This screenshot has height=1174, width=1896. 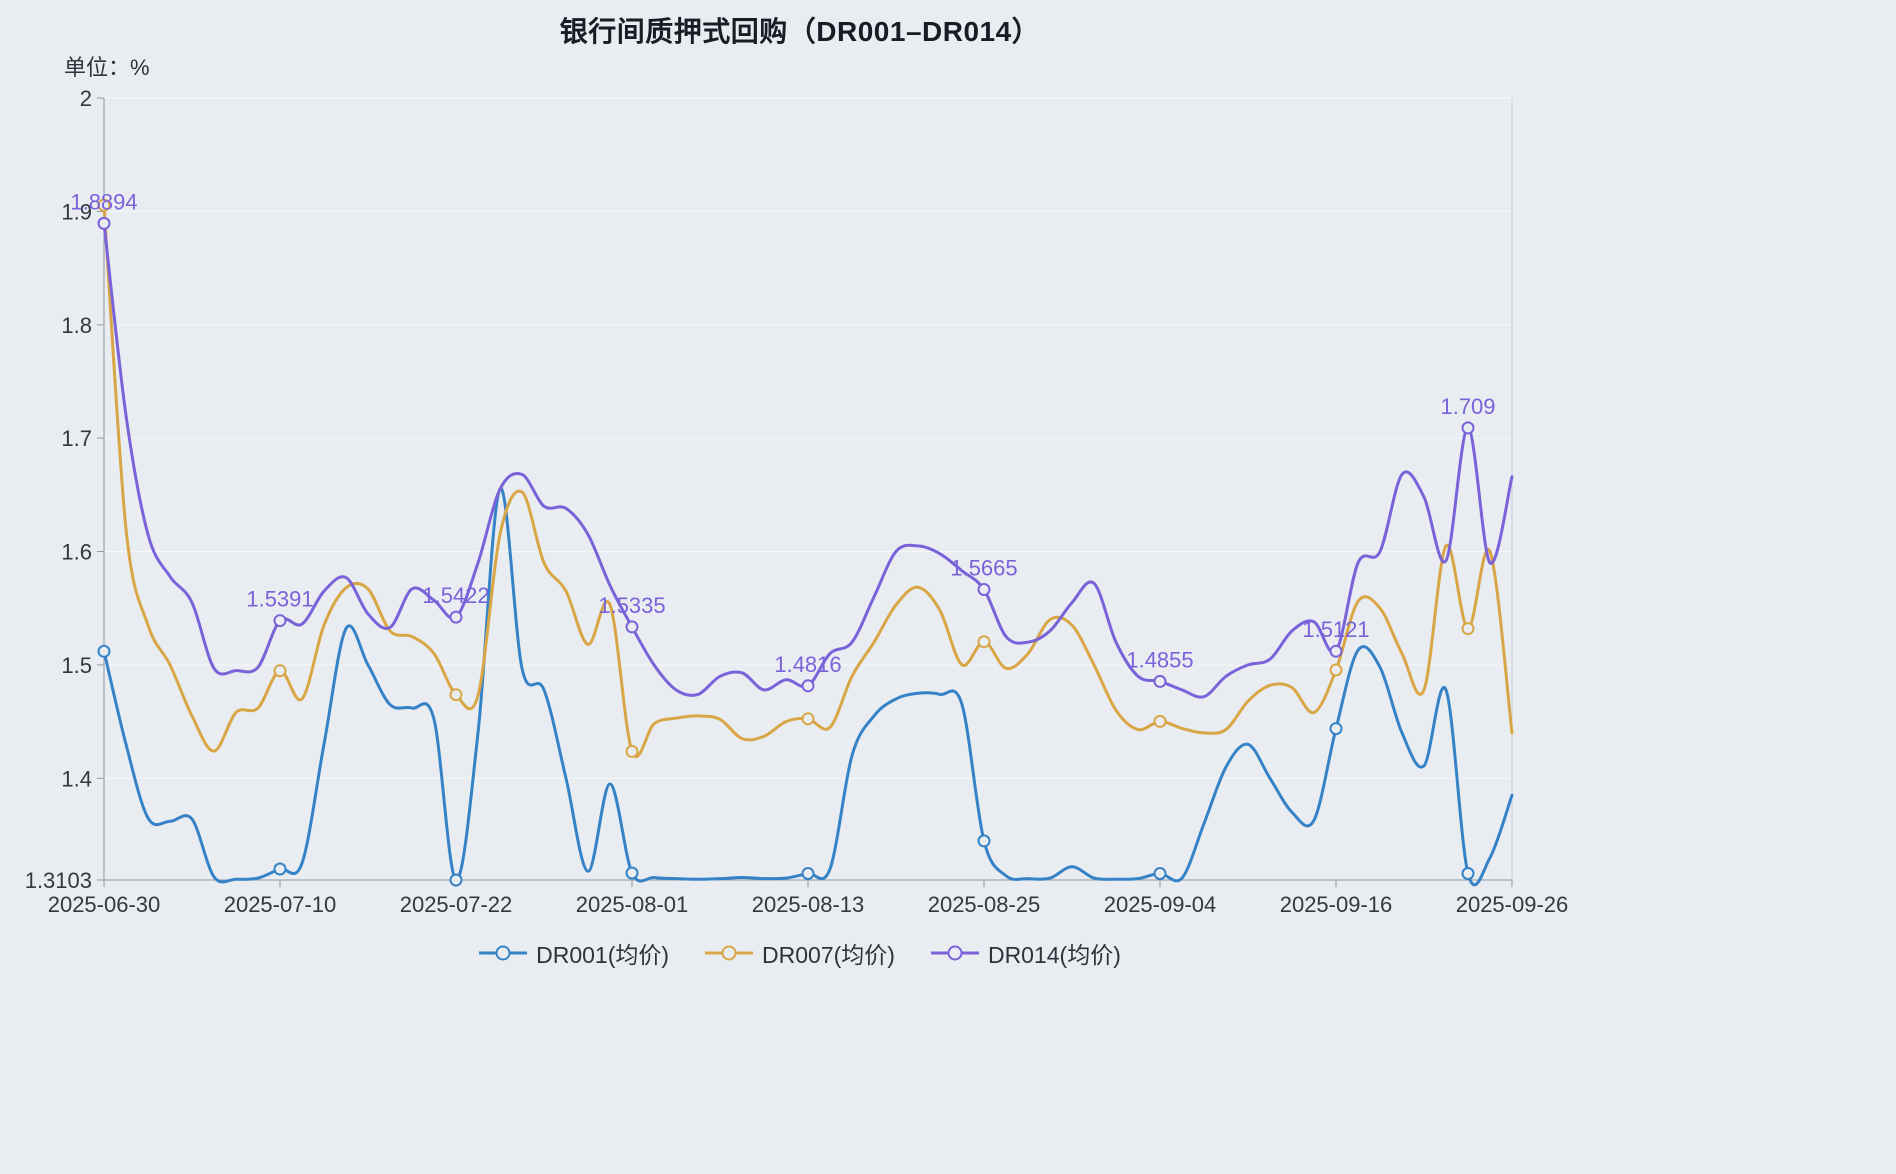 I want to click on y-tick-label: 1.5, so click(x=76, y=665).